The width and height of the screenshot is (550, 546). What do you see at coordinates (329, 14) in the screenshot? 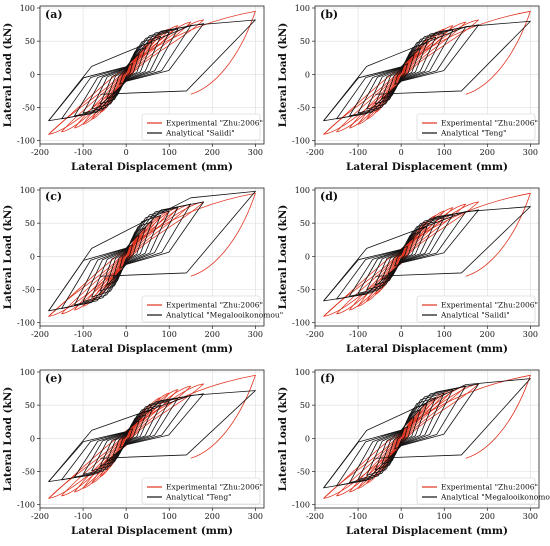
I see `panel-label: (b)` at bounding box center [329, 14].